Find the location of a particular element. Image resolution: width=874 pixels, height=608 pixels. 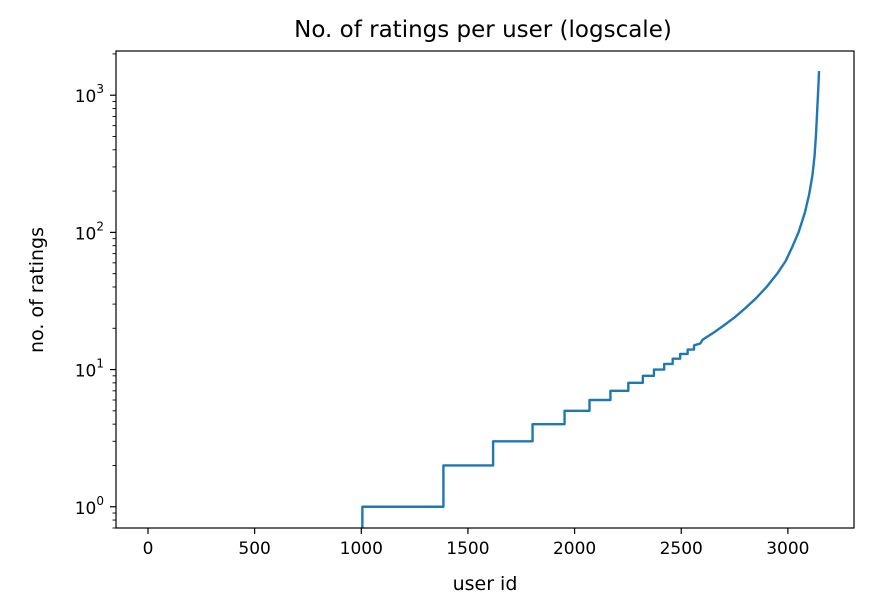

x-ticks: 0 500 1000 1500 2000 2500 3000 is located at coordinates (476, 543).